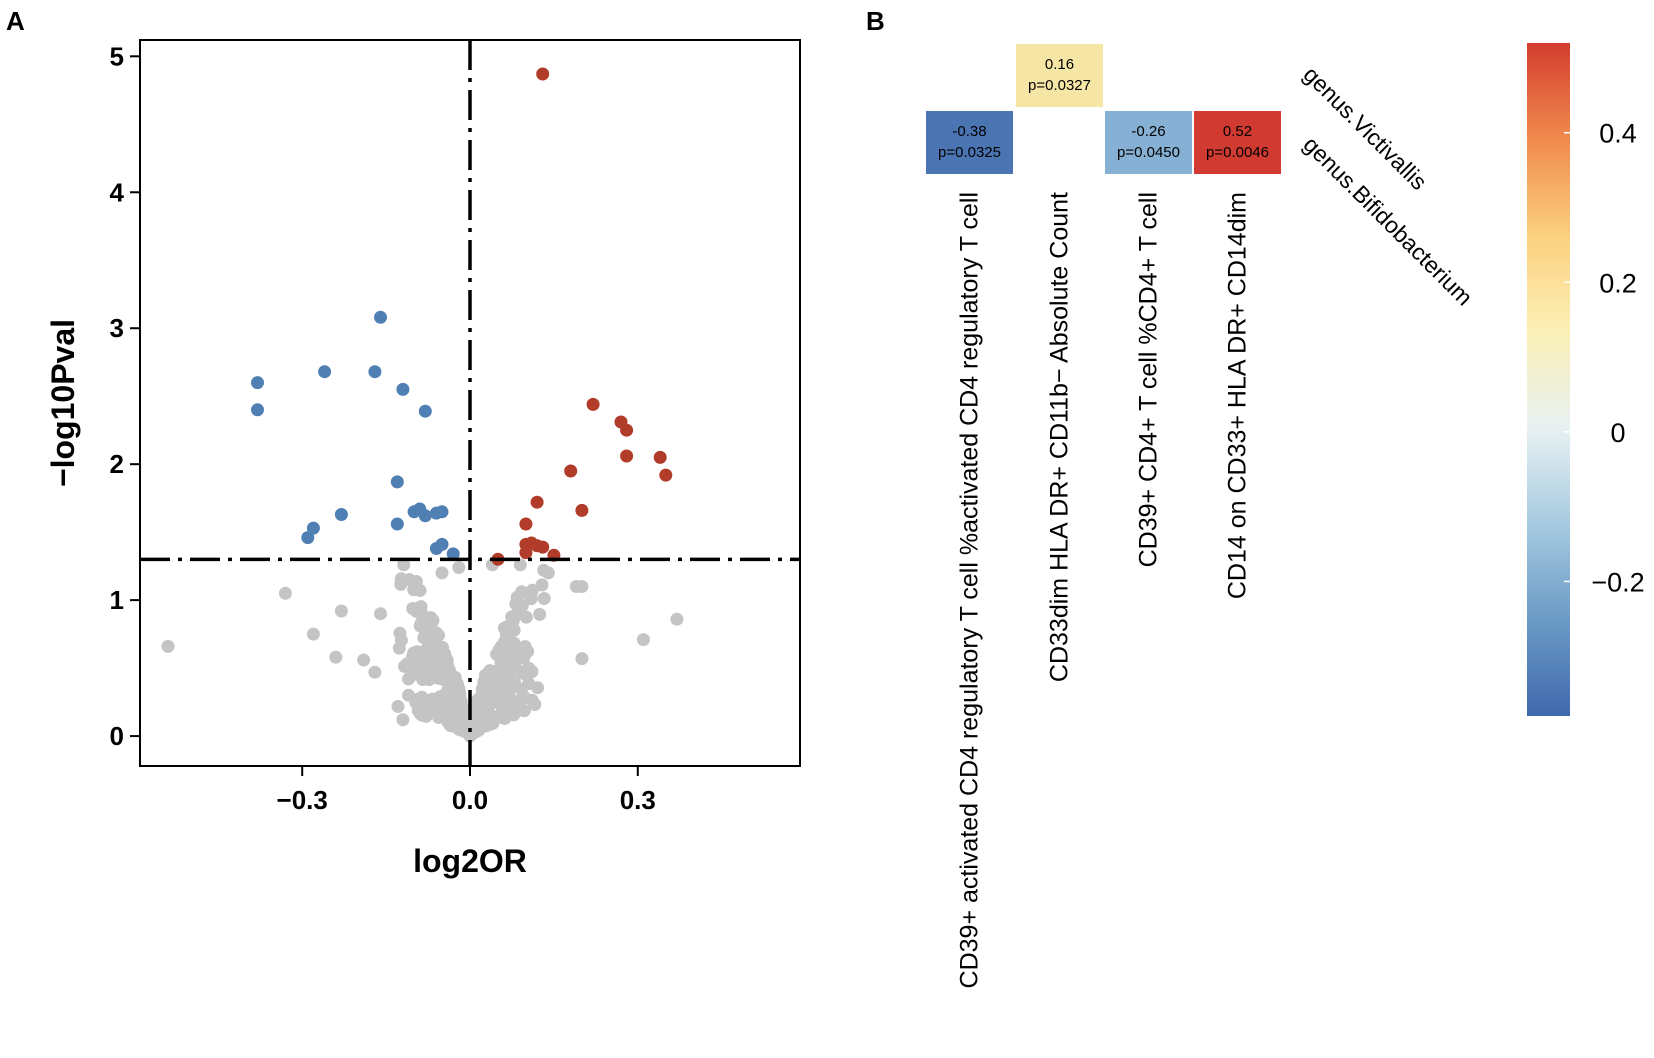 This screenshot has width=1654, height=1058. I want to click on x-axis-title: log2OR, so click(470, 861).